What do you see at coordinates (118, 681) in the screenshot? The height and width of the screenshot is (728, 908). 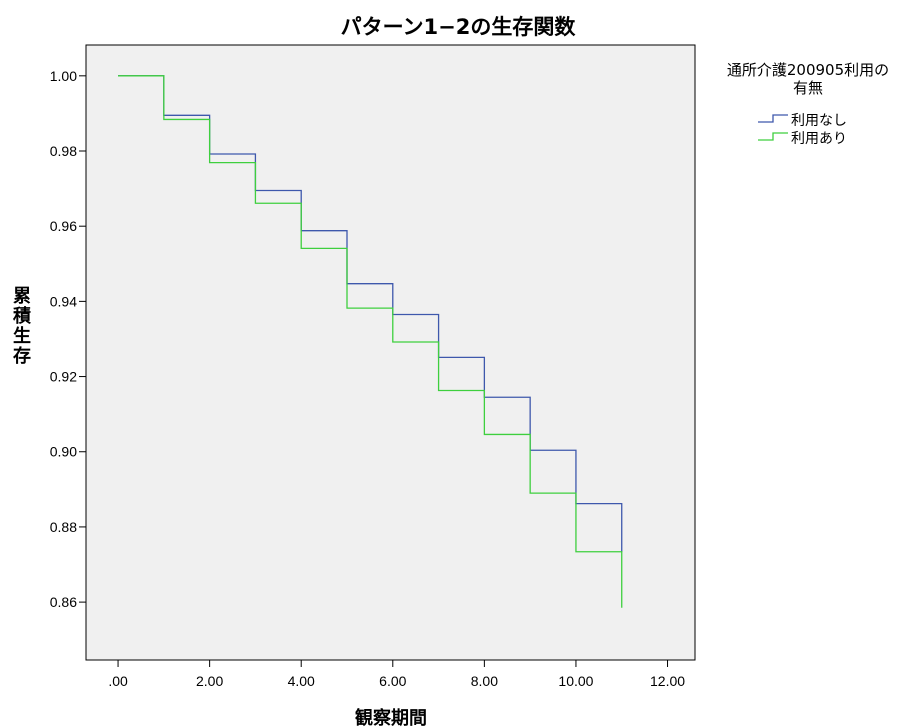 I see `x-tick-label: .00` at bounding box center [118, 681].